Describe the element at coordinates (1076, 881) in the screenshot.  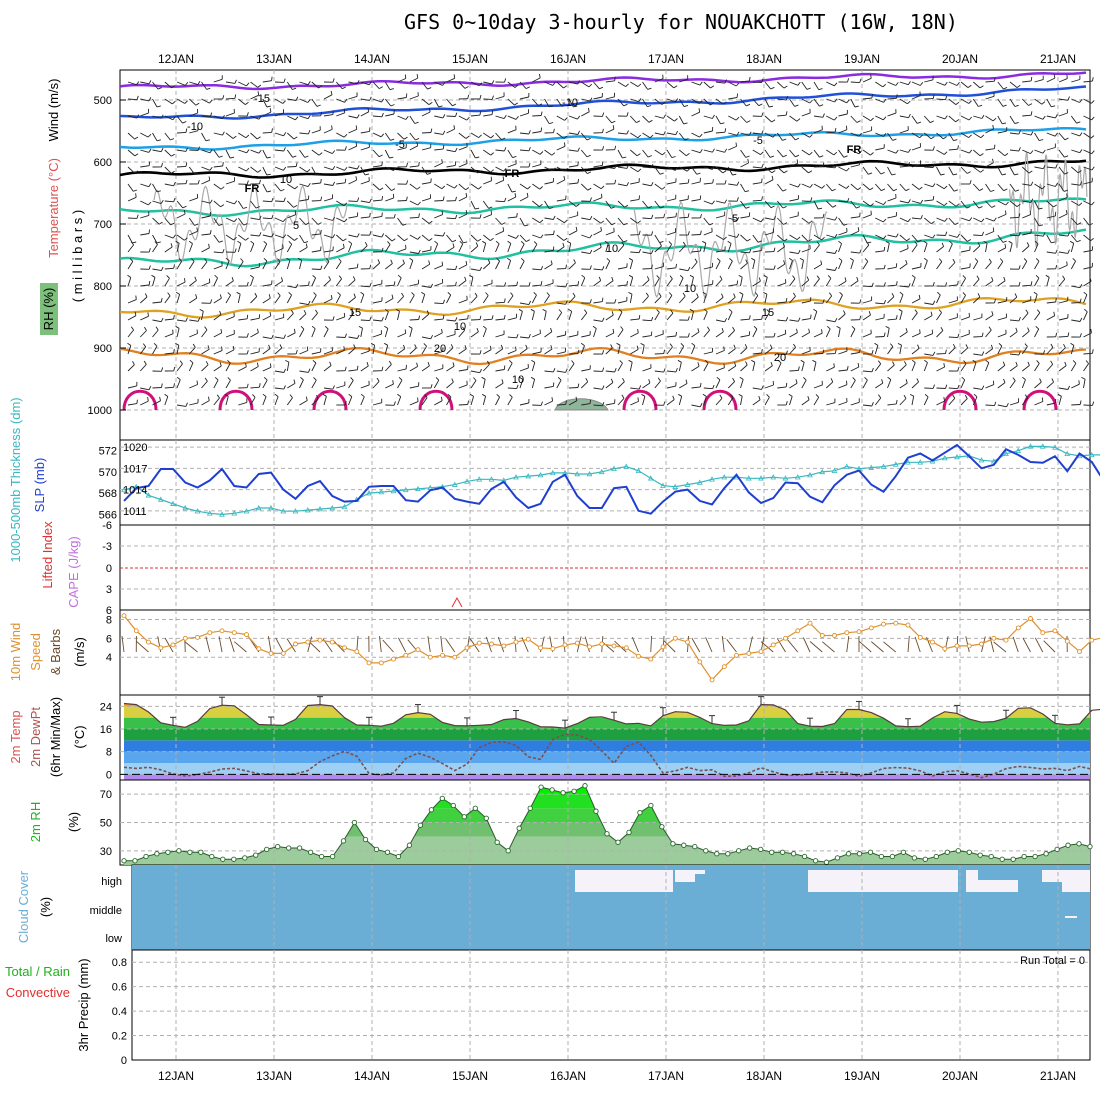
I see `clear-sky-gap` at that location.